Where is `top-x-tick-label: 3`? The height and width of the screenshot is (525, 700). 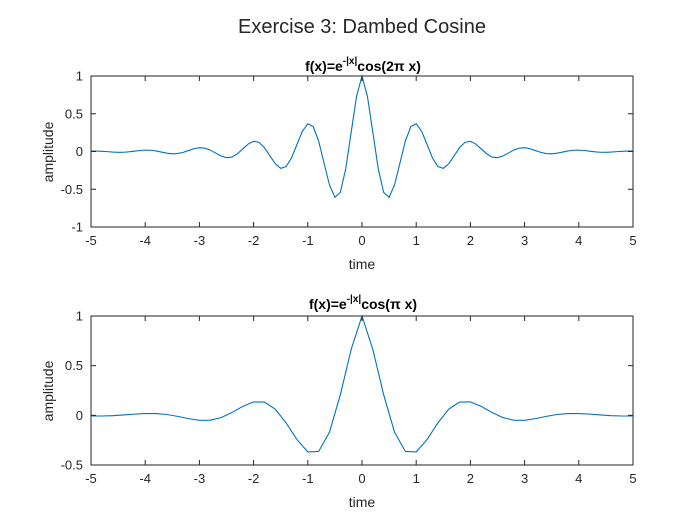
top-x-tick-label: 3 is located at coordinates (524, 240).